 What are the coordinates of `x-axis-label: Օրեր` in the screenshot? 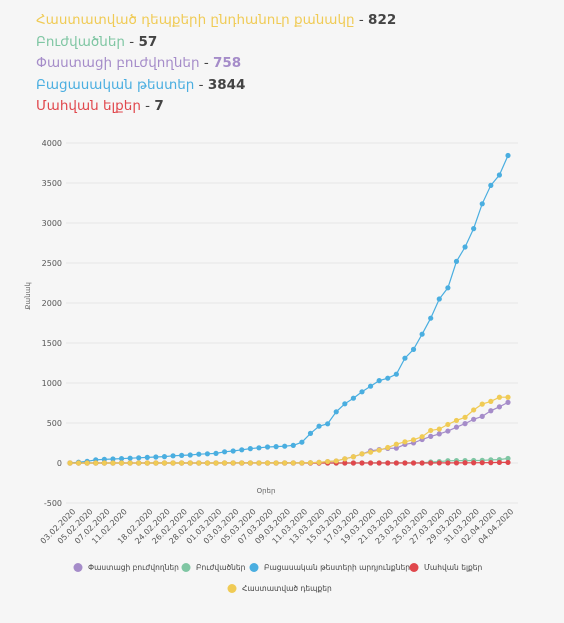 It's located at (266, 491).